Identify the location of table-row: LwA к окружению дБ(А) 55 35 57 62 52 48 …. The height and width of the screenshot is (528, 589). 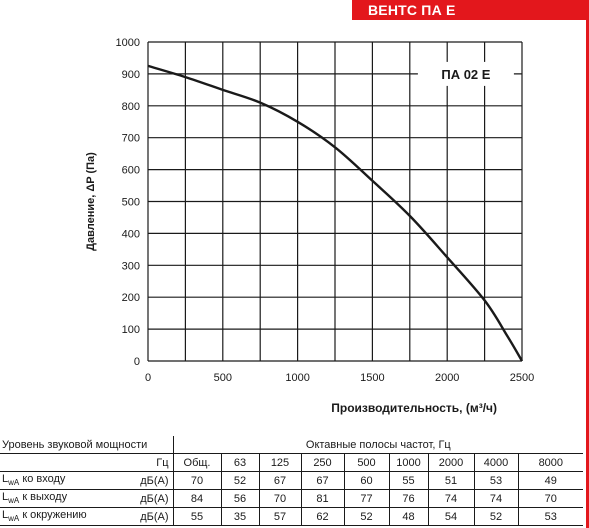
(292, 516).